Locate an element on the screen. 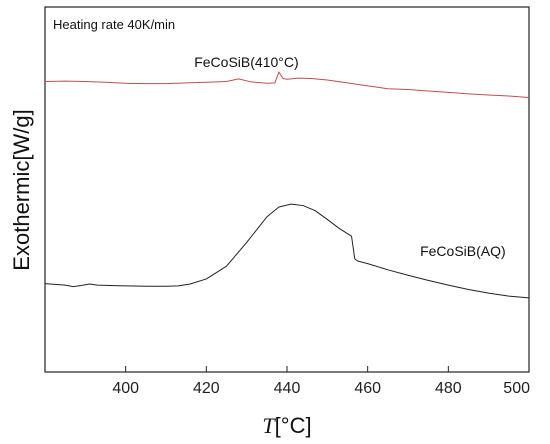 Image resolution: width=550 pixels, height=444 pixels. y-axis-title: Exothermic[W/g] is located at coordinates (21, 189).